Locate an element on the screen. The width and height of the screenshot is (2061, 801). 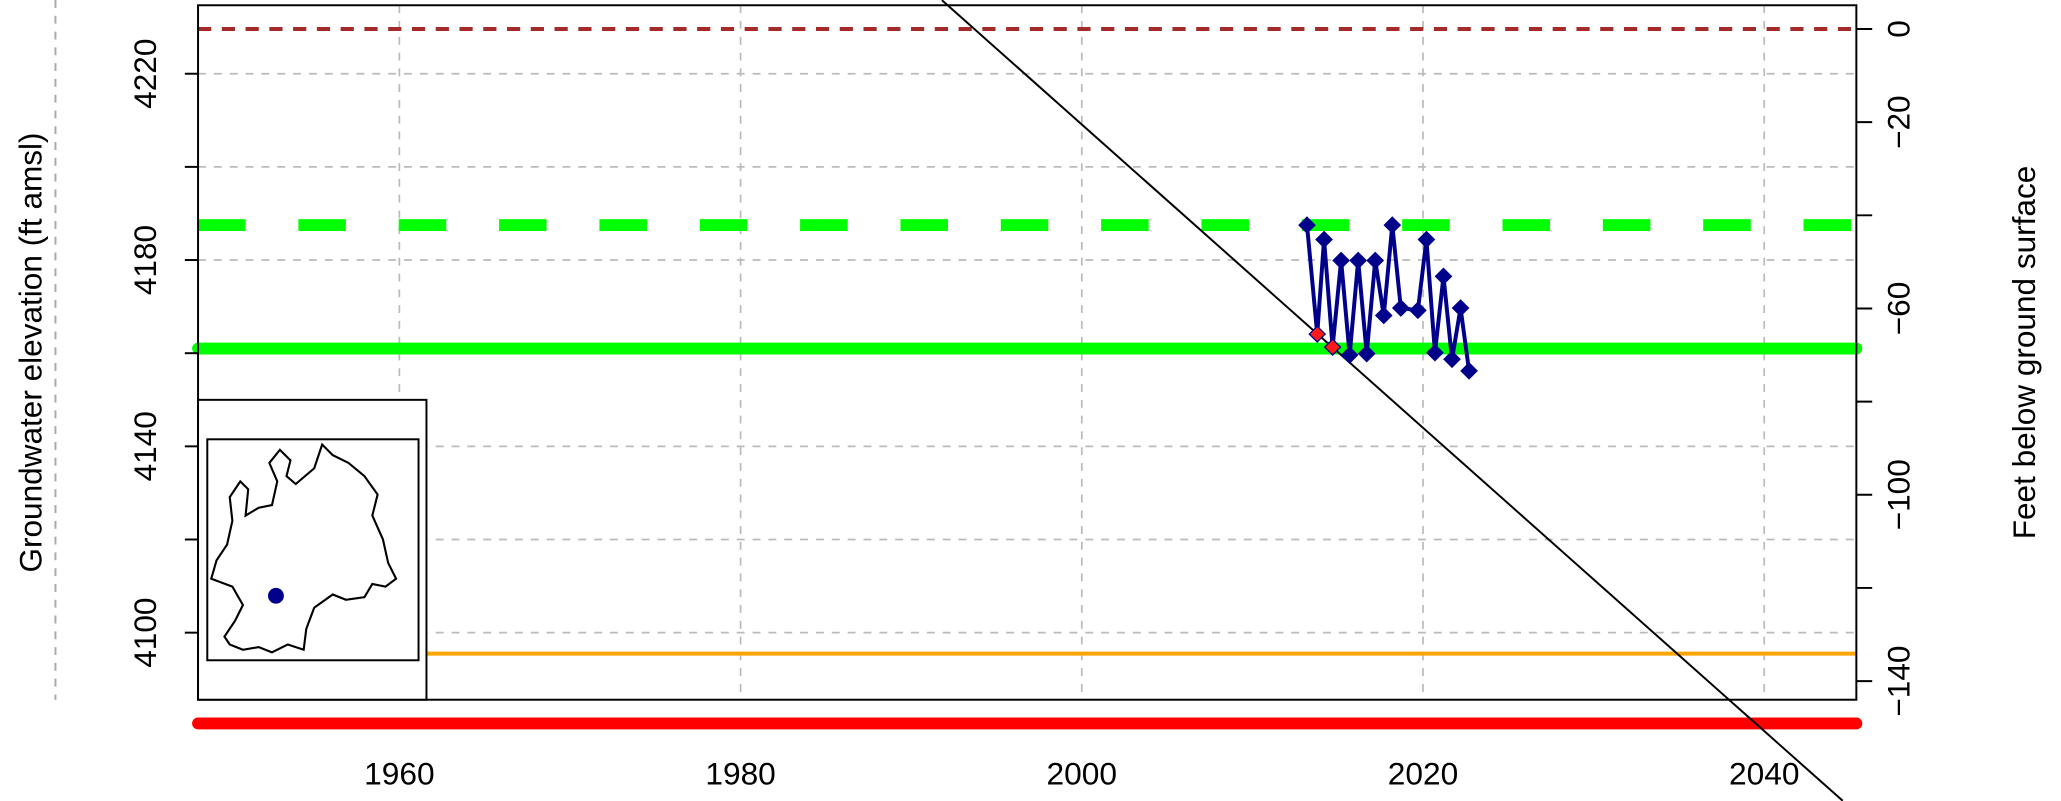
y2-tick-label: −60 is located at coordinates (1899, 309).